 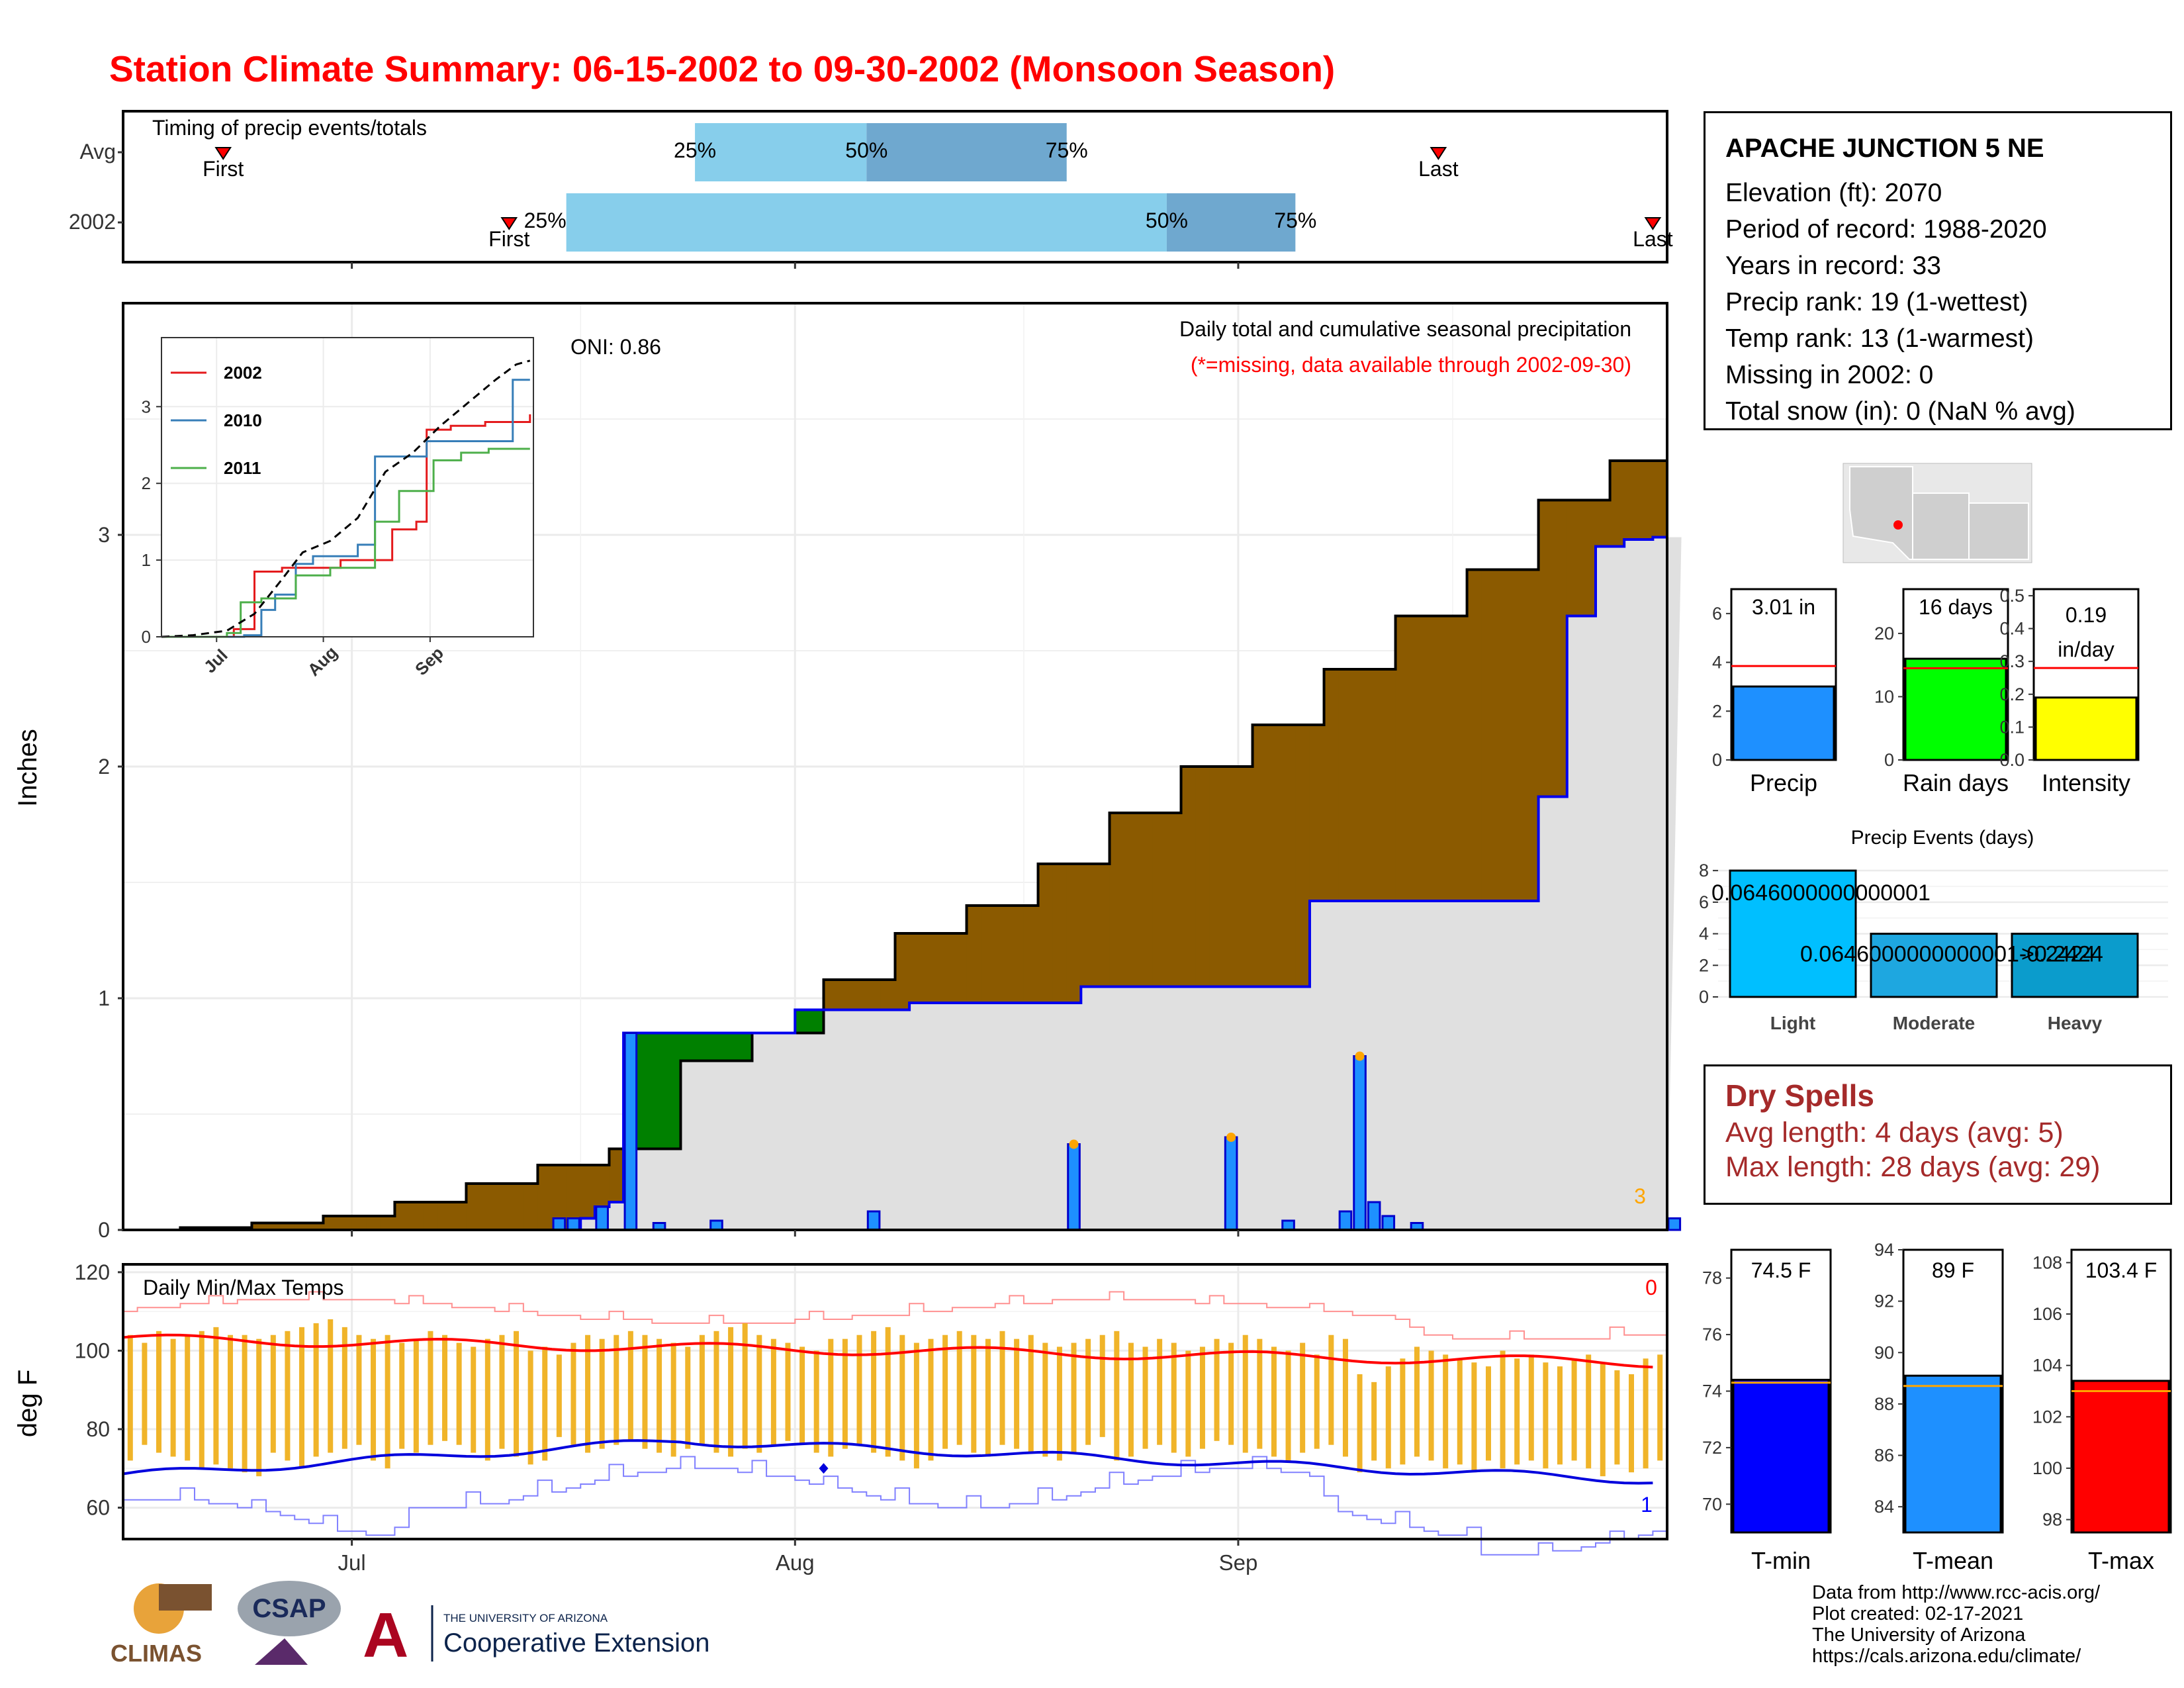 What do you see at coordinates (2047, 1262) in the screenshot?
I see `temp-summary-tick: 108` at bounding box center [2047, 1262].